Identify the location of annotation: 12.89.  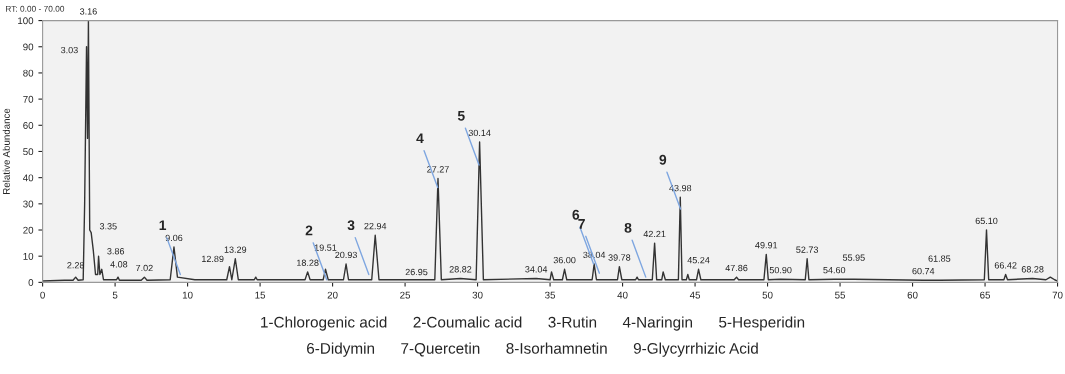
(213, 259).